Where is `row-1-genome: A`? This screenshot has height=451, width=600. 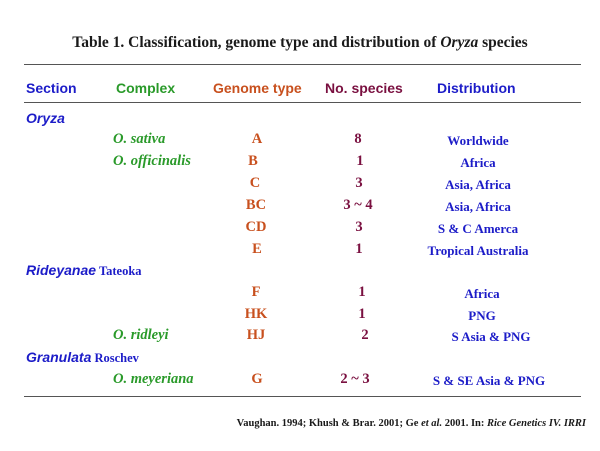 row-1-genome: A is located at coordinates (257, 139).